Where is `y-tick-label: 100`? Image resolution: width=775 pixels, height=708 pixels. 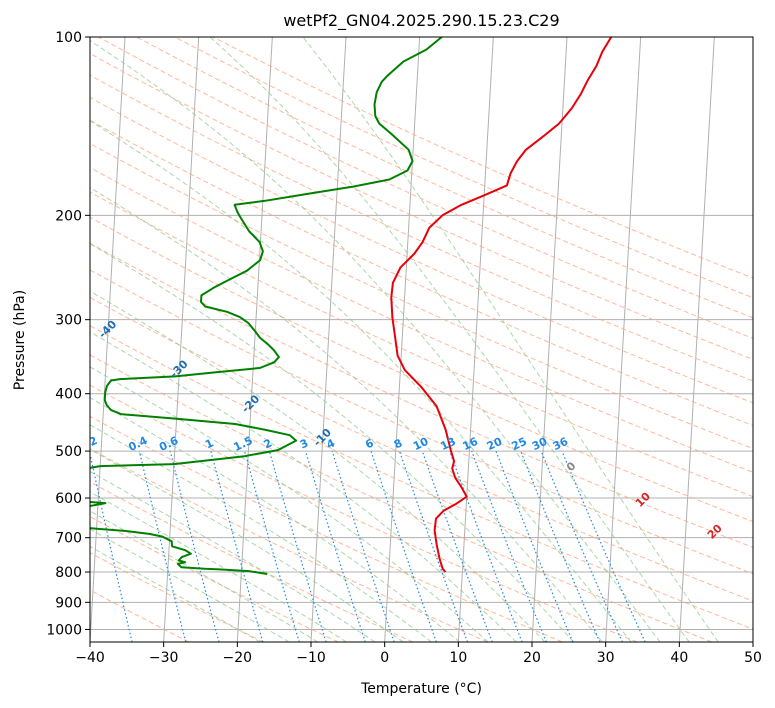 y-tick-label: 100 is located at coordinates (68, 38).